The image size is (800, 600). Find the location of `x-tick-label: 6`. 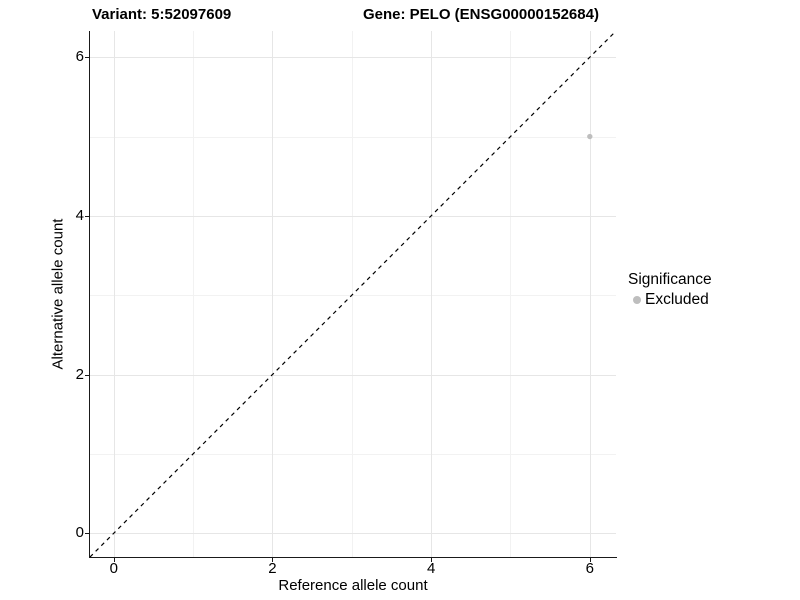

x-tick-label: 6 is located at coordinates (589, 568).